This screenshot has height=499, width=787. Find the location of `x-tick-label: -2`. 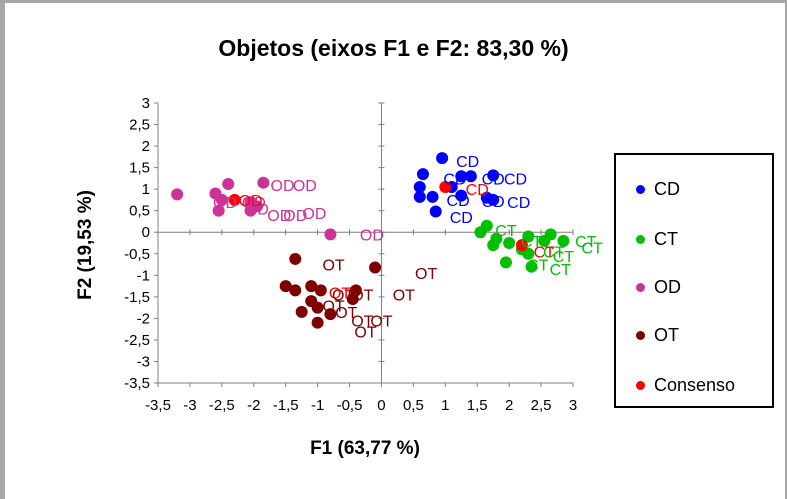

x-tick-label: -2 is located at coordinates (253, 405).